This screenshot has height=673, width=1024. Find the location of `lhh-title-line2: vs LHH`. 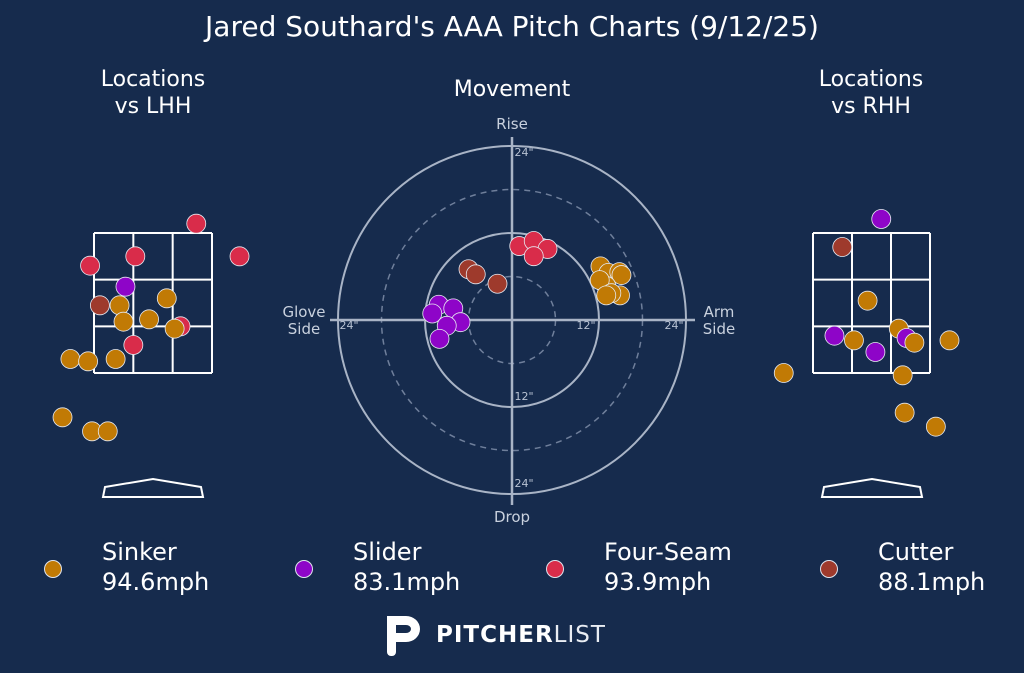

lhh-title-line2: vs LHH is located at coordinates (153, 106).